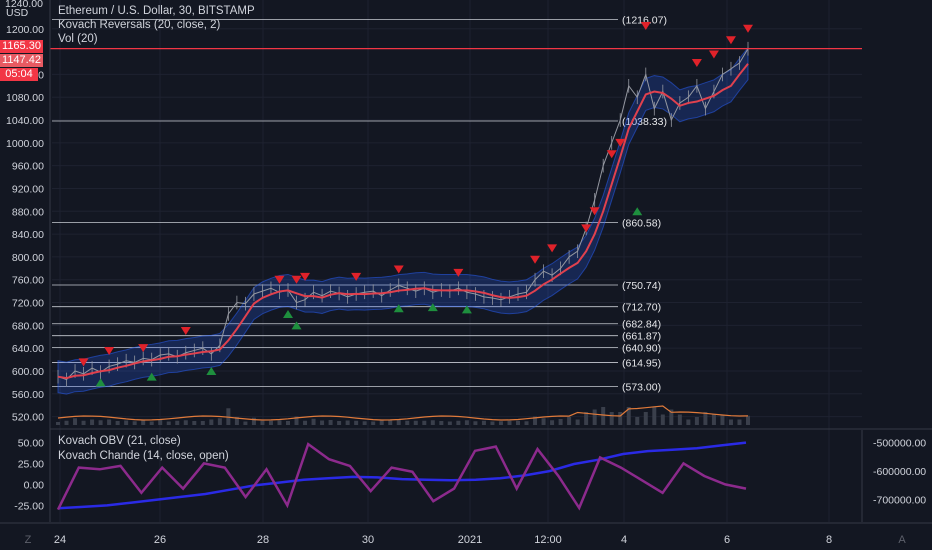 Image resolution: width=932 pixels, height=550 pixels. Describe the element at coordinates (641, 337) in the screenshot. I see `level-label: (661.87)` at that location.